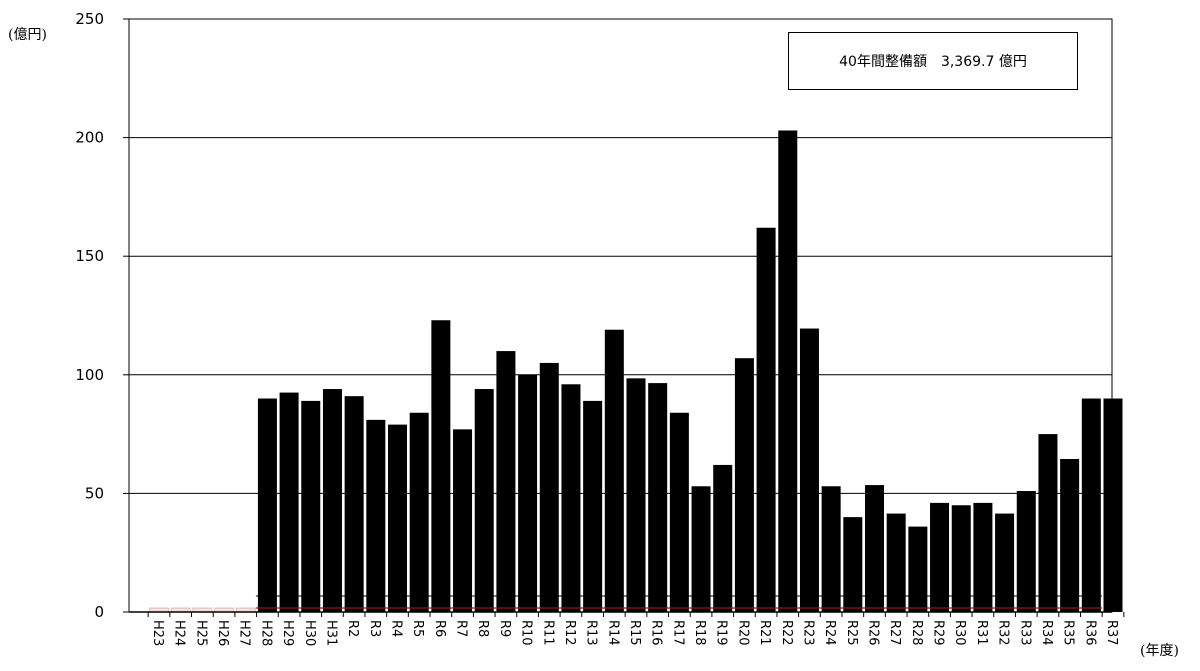 Image resolution: width=1200 pixels, height=671 pixels. I want to click on x-tick-label-R37: R37, so click(1111, 633).